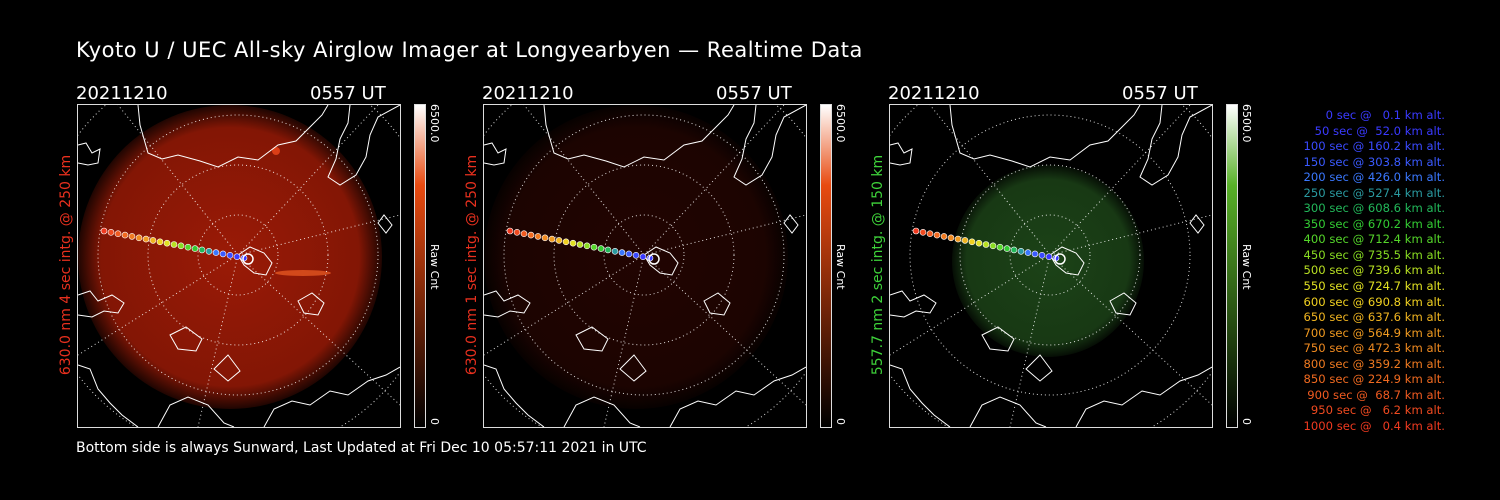 The width and height of the screenshot is (1500, 500). I want to click on panel-2-ylabel: 630.0 nm 1 sec intg. @ 250 km, so click(472, 265).